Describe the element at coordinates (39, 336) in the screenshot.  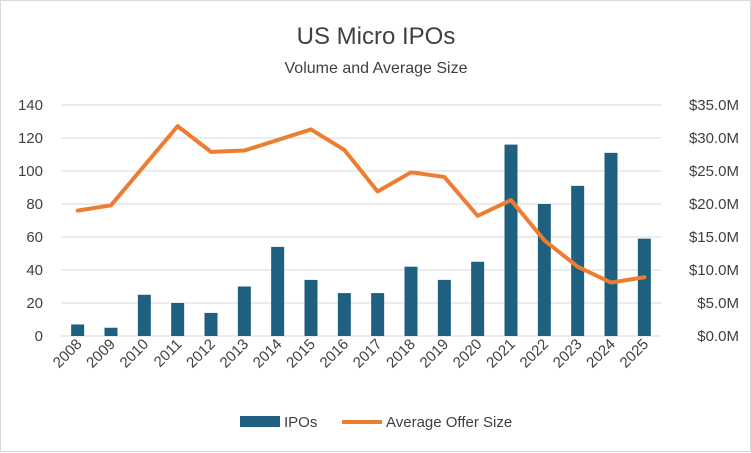
I see `left-tick-label: 0` at that location.